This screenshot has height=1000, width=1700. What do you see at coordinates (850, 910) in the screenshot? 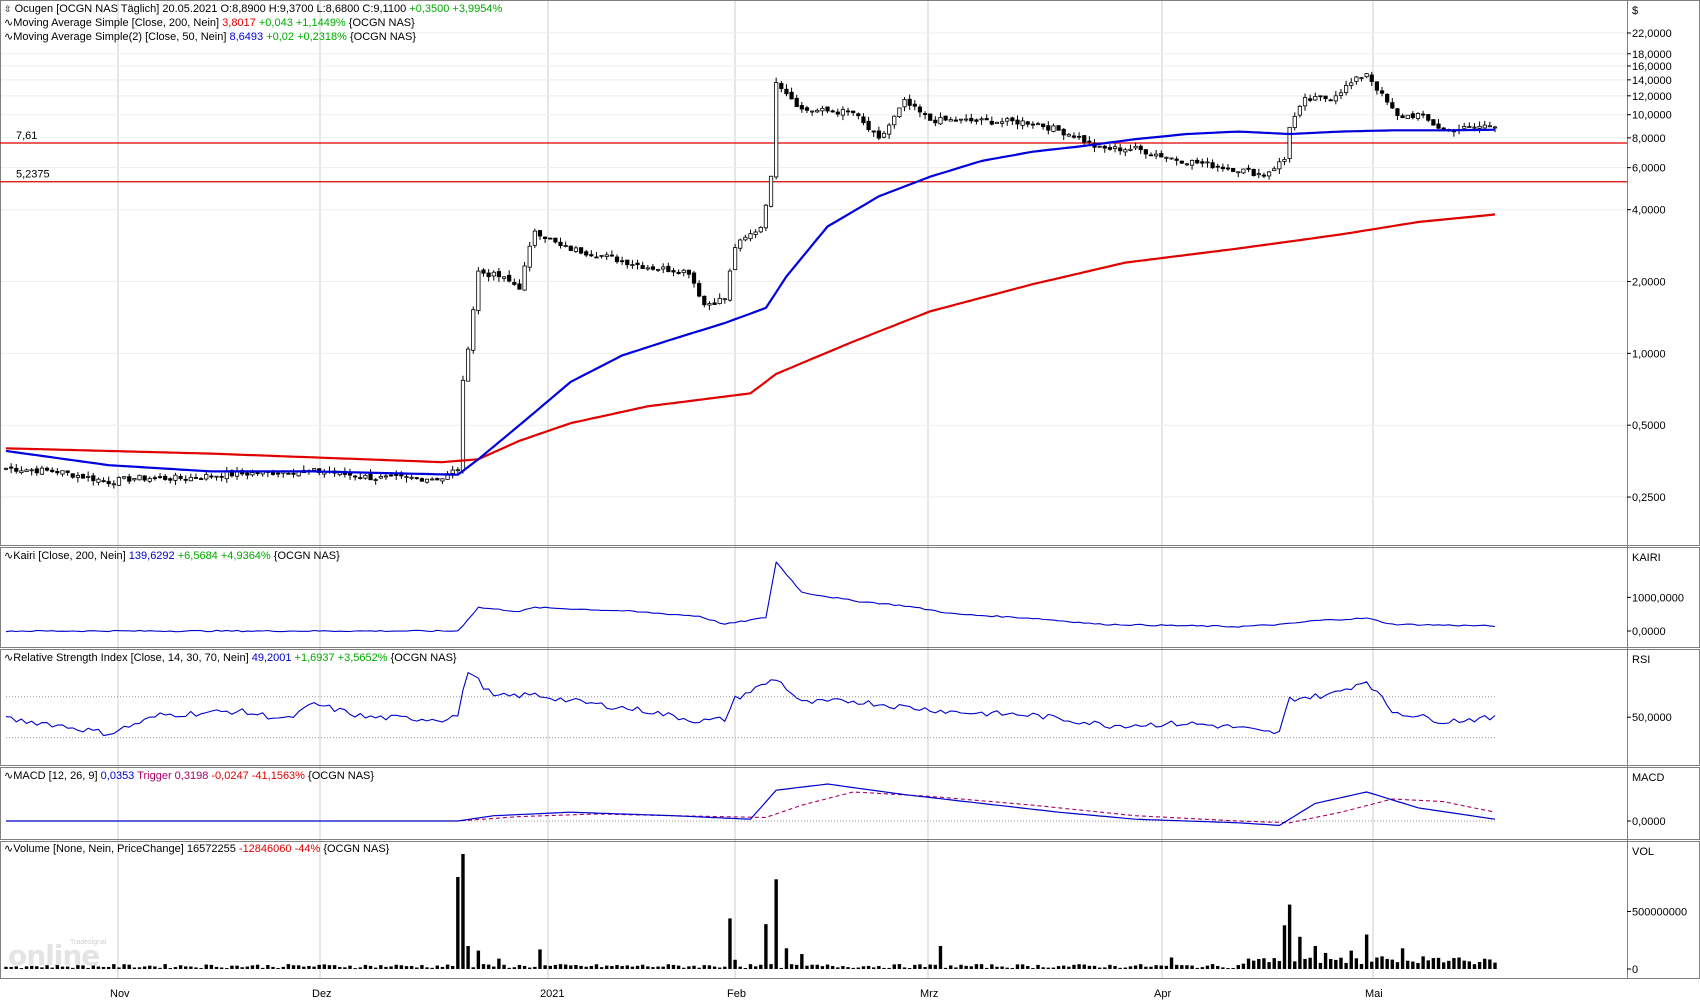
I see `vol-pane-frame` at bounding box center [850, 910].